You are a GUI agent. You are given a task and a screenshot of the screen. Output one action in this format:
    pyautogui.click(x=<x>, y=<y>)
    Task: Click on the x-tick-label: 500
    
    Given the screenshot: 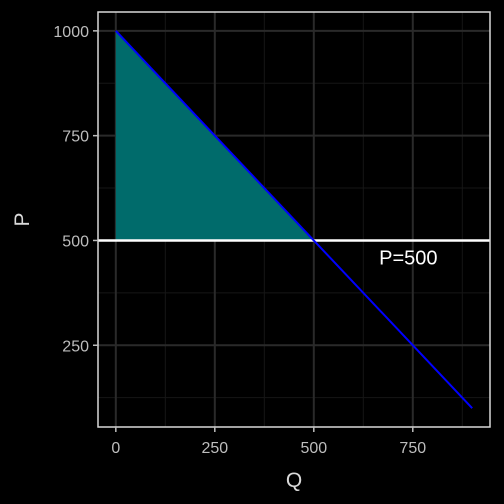 What is the action you would take?
    pyautogui.click(x=313, y=448)
    